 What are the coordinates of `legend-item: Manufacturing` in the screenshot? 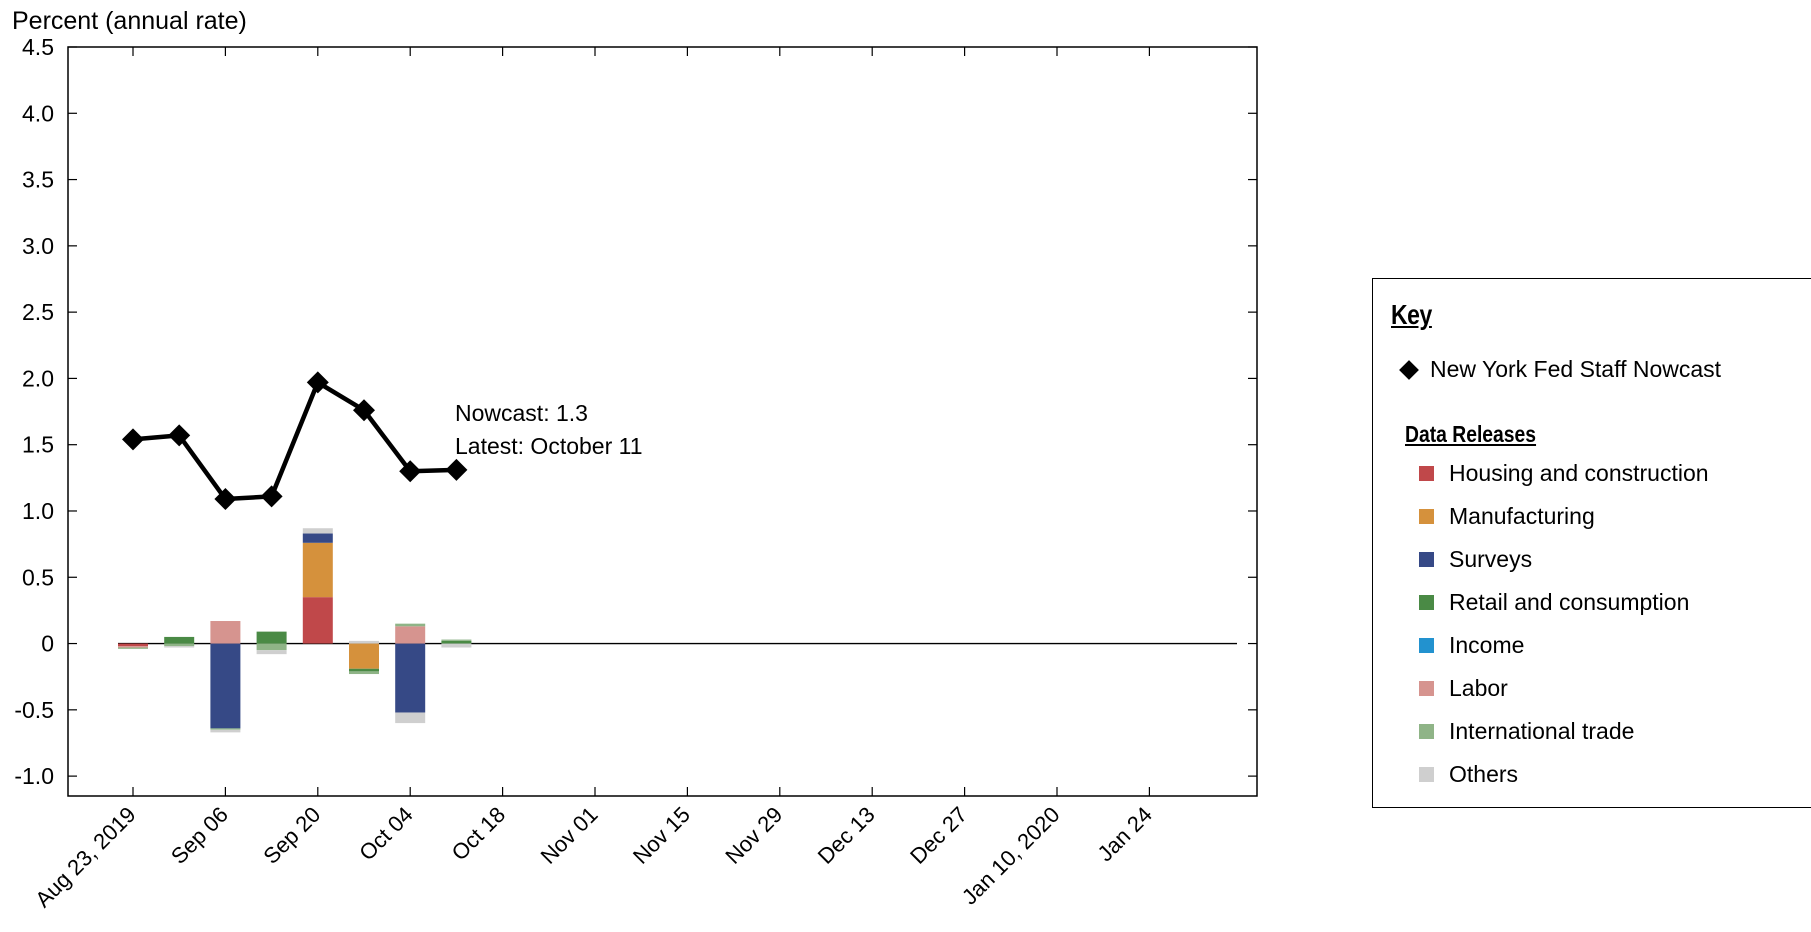 It's located at (1564, 516).